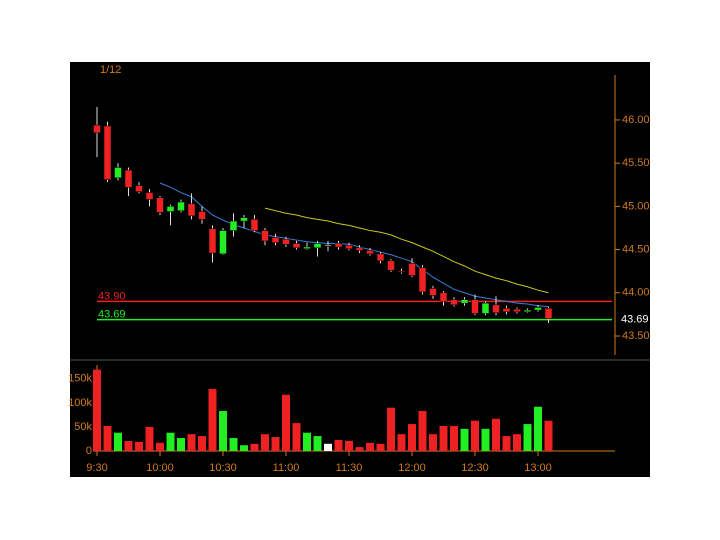 The width and height of the screenshot is (720, 540). I want to click on y-tick-label: 45.50, so click(636, 163).